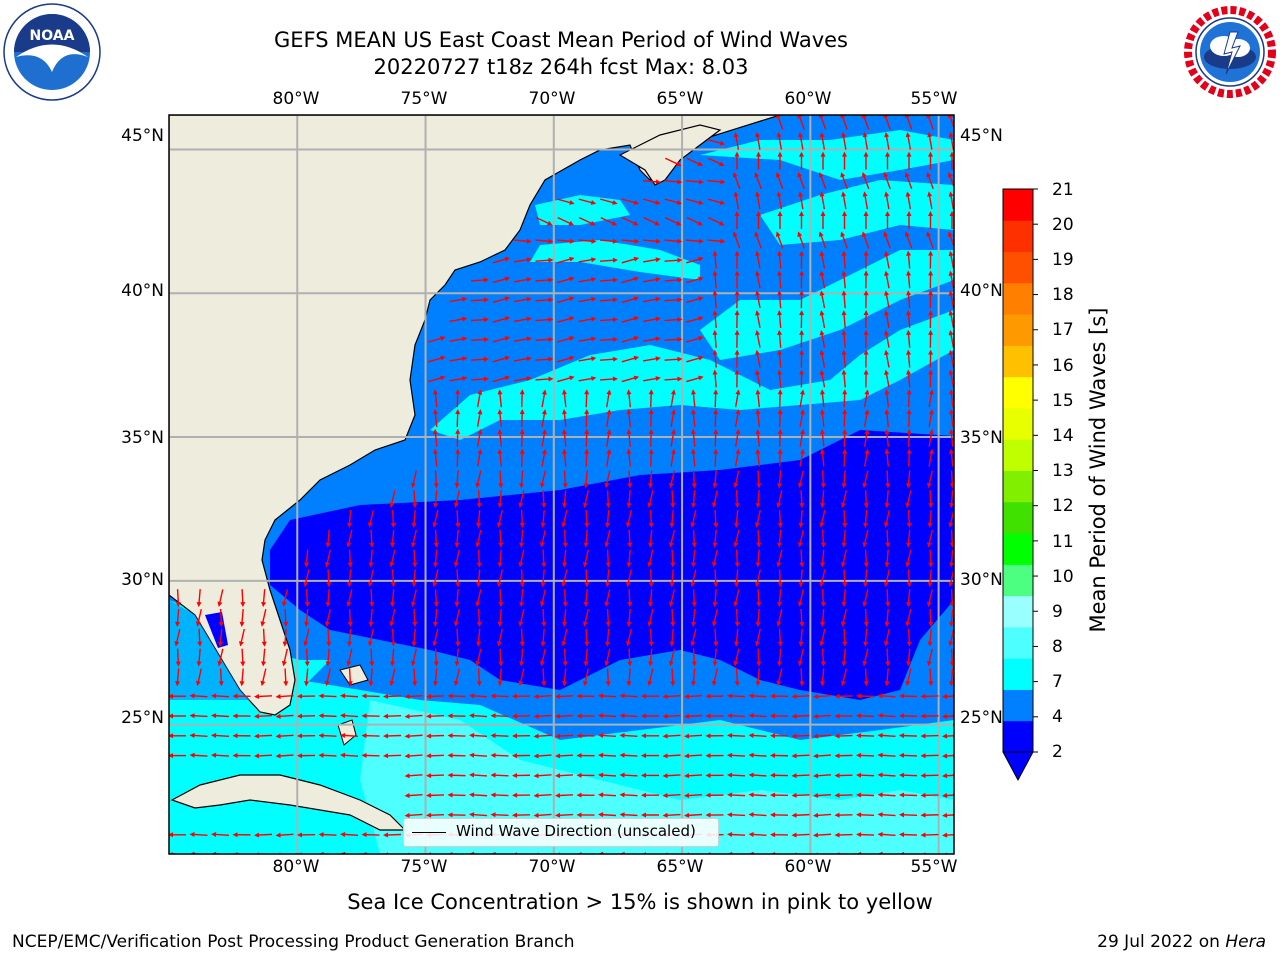 This screenshot has width=1280, height=960. I want to click on lon-tick-bottom: 65°W, so click(680, 867).